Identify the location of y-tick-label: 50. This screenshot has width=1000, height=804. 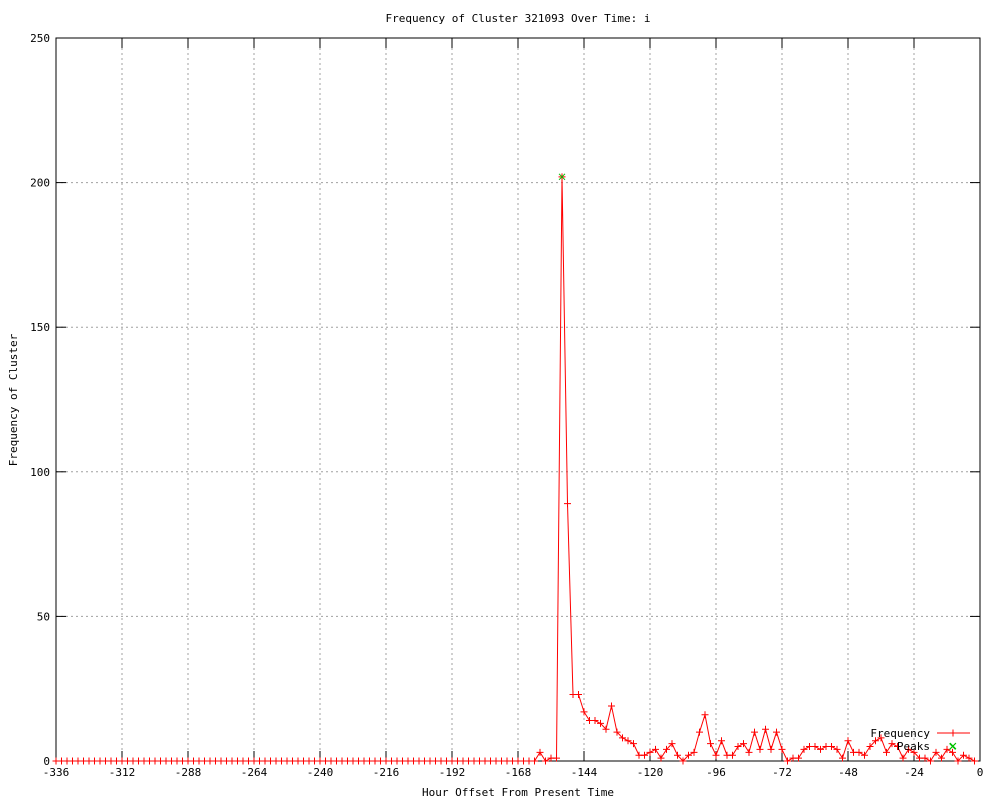
(43, 616).